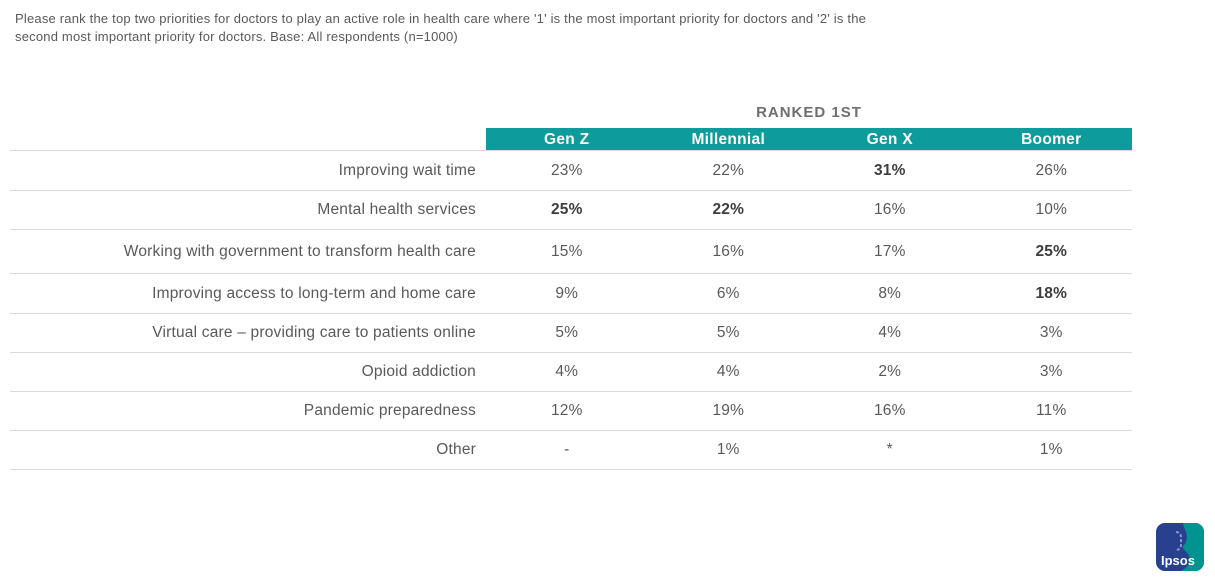 The height and width of the screenshot is (582, 1215). I want to click on ranked-1st-title: RANKED 1ST, so click(809, 112).